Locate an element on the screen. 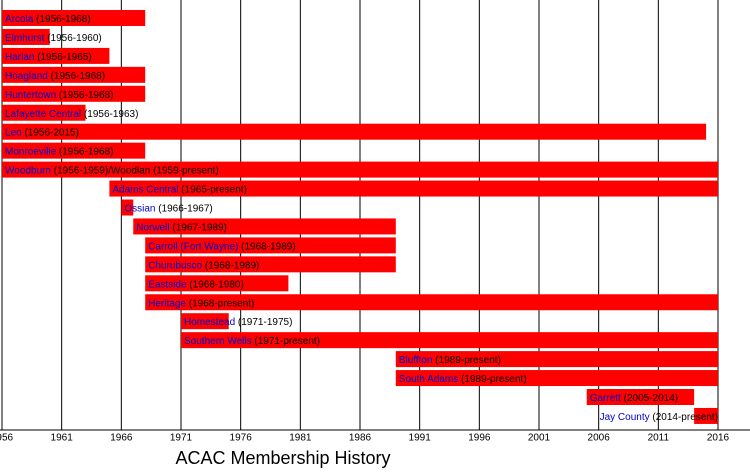  bar-name: Carroll (Fort Wayne) is located at coordinates (193, 246).